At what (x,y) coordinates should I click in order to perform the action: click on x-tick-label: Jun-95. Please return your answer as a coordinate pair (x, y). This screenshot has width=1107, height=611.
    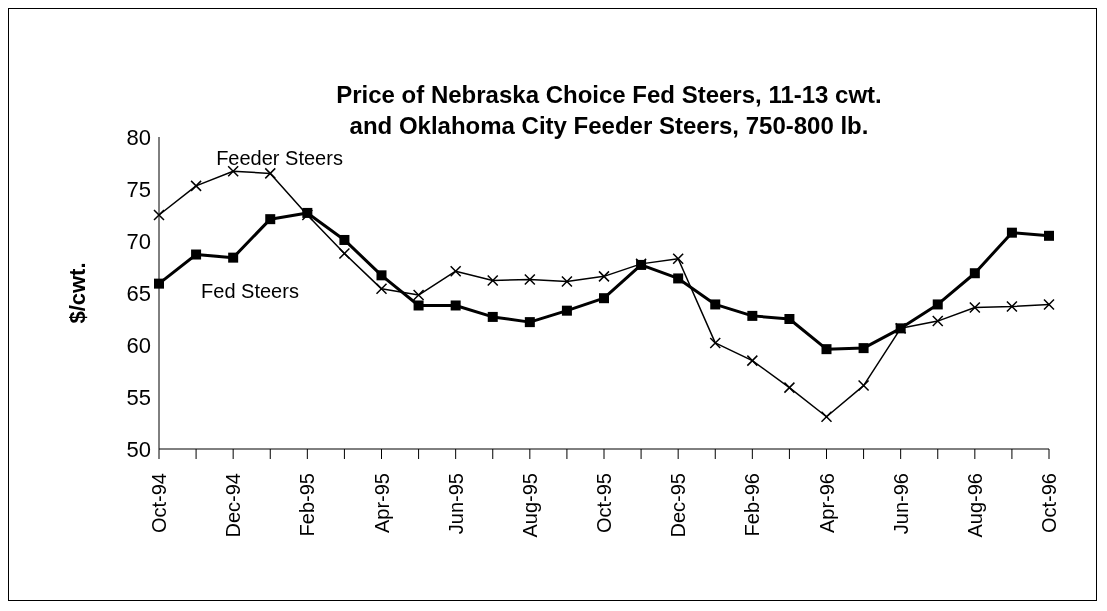
    Looking at the image, I should click on (455, 504).